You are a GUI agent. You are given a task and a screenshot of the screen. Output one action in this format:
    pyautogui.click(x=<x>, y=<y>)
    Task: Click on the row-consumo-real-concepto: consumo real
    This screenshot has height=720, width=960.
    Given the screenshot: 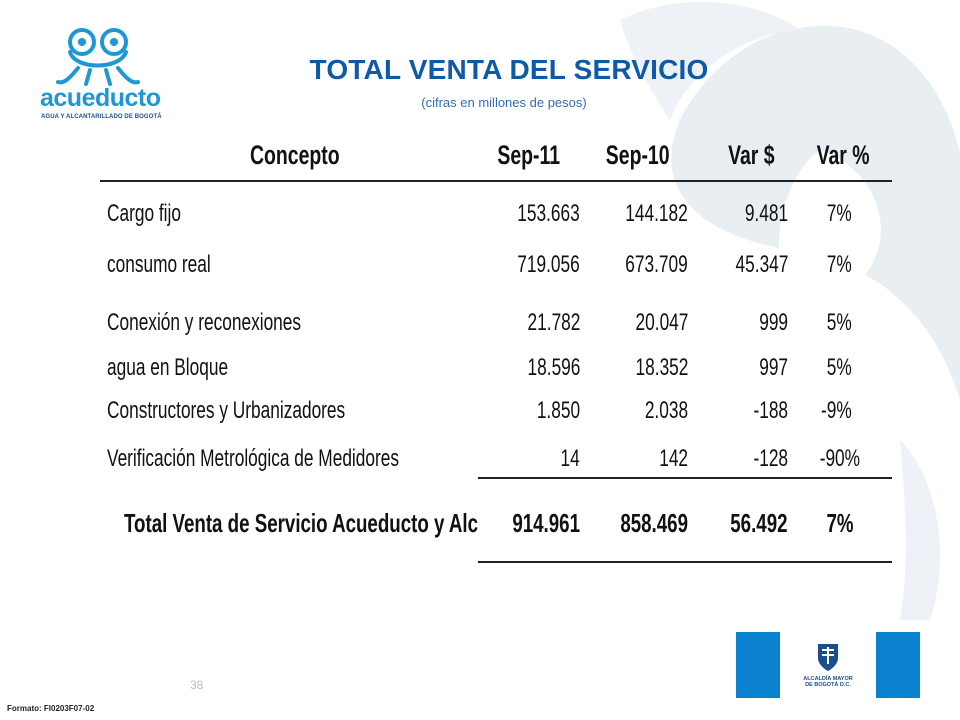 What is the action you would take?
    pyautogui.click(x=159, y=264)
    